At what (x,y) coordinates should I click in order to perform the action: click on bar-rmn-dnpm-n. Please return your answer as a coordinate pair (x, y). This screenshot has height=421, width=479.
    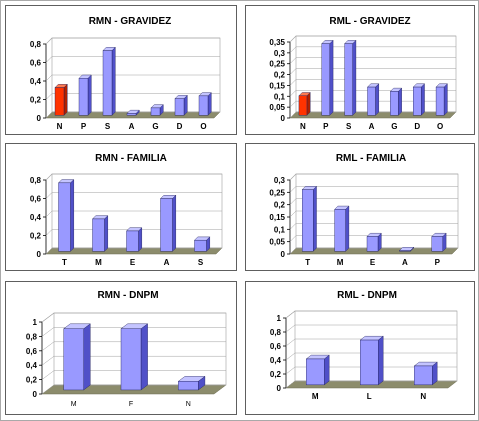
    Looking at the image, I should click on (191, 383).